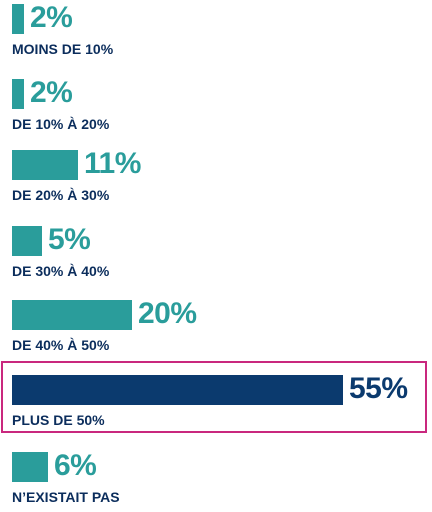 The height and width of the screenshot is (512, 432). Describe the element at coordinates (216, 178) in the screenshot. I see `bar-row: 11% DE 20% À 30%` at that location.